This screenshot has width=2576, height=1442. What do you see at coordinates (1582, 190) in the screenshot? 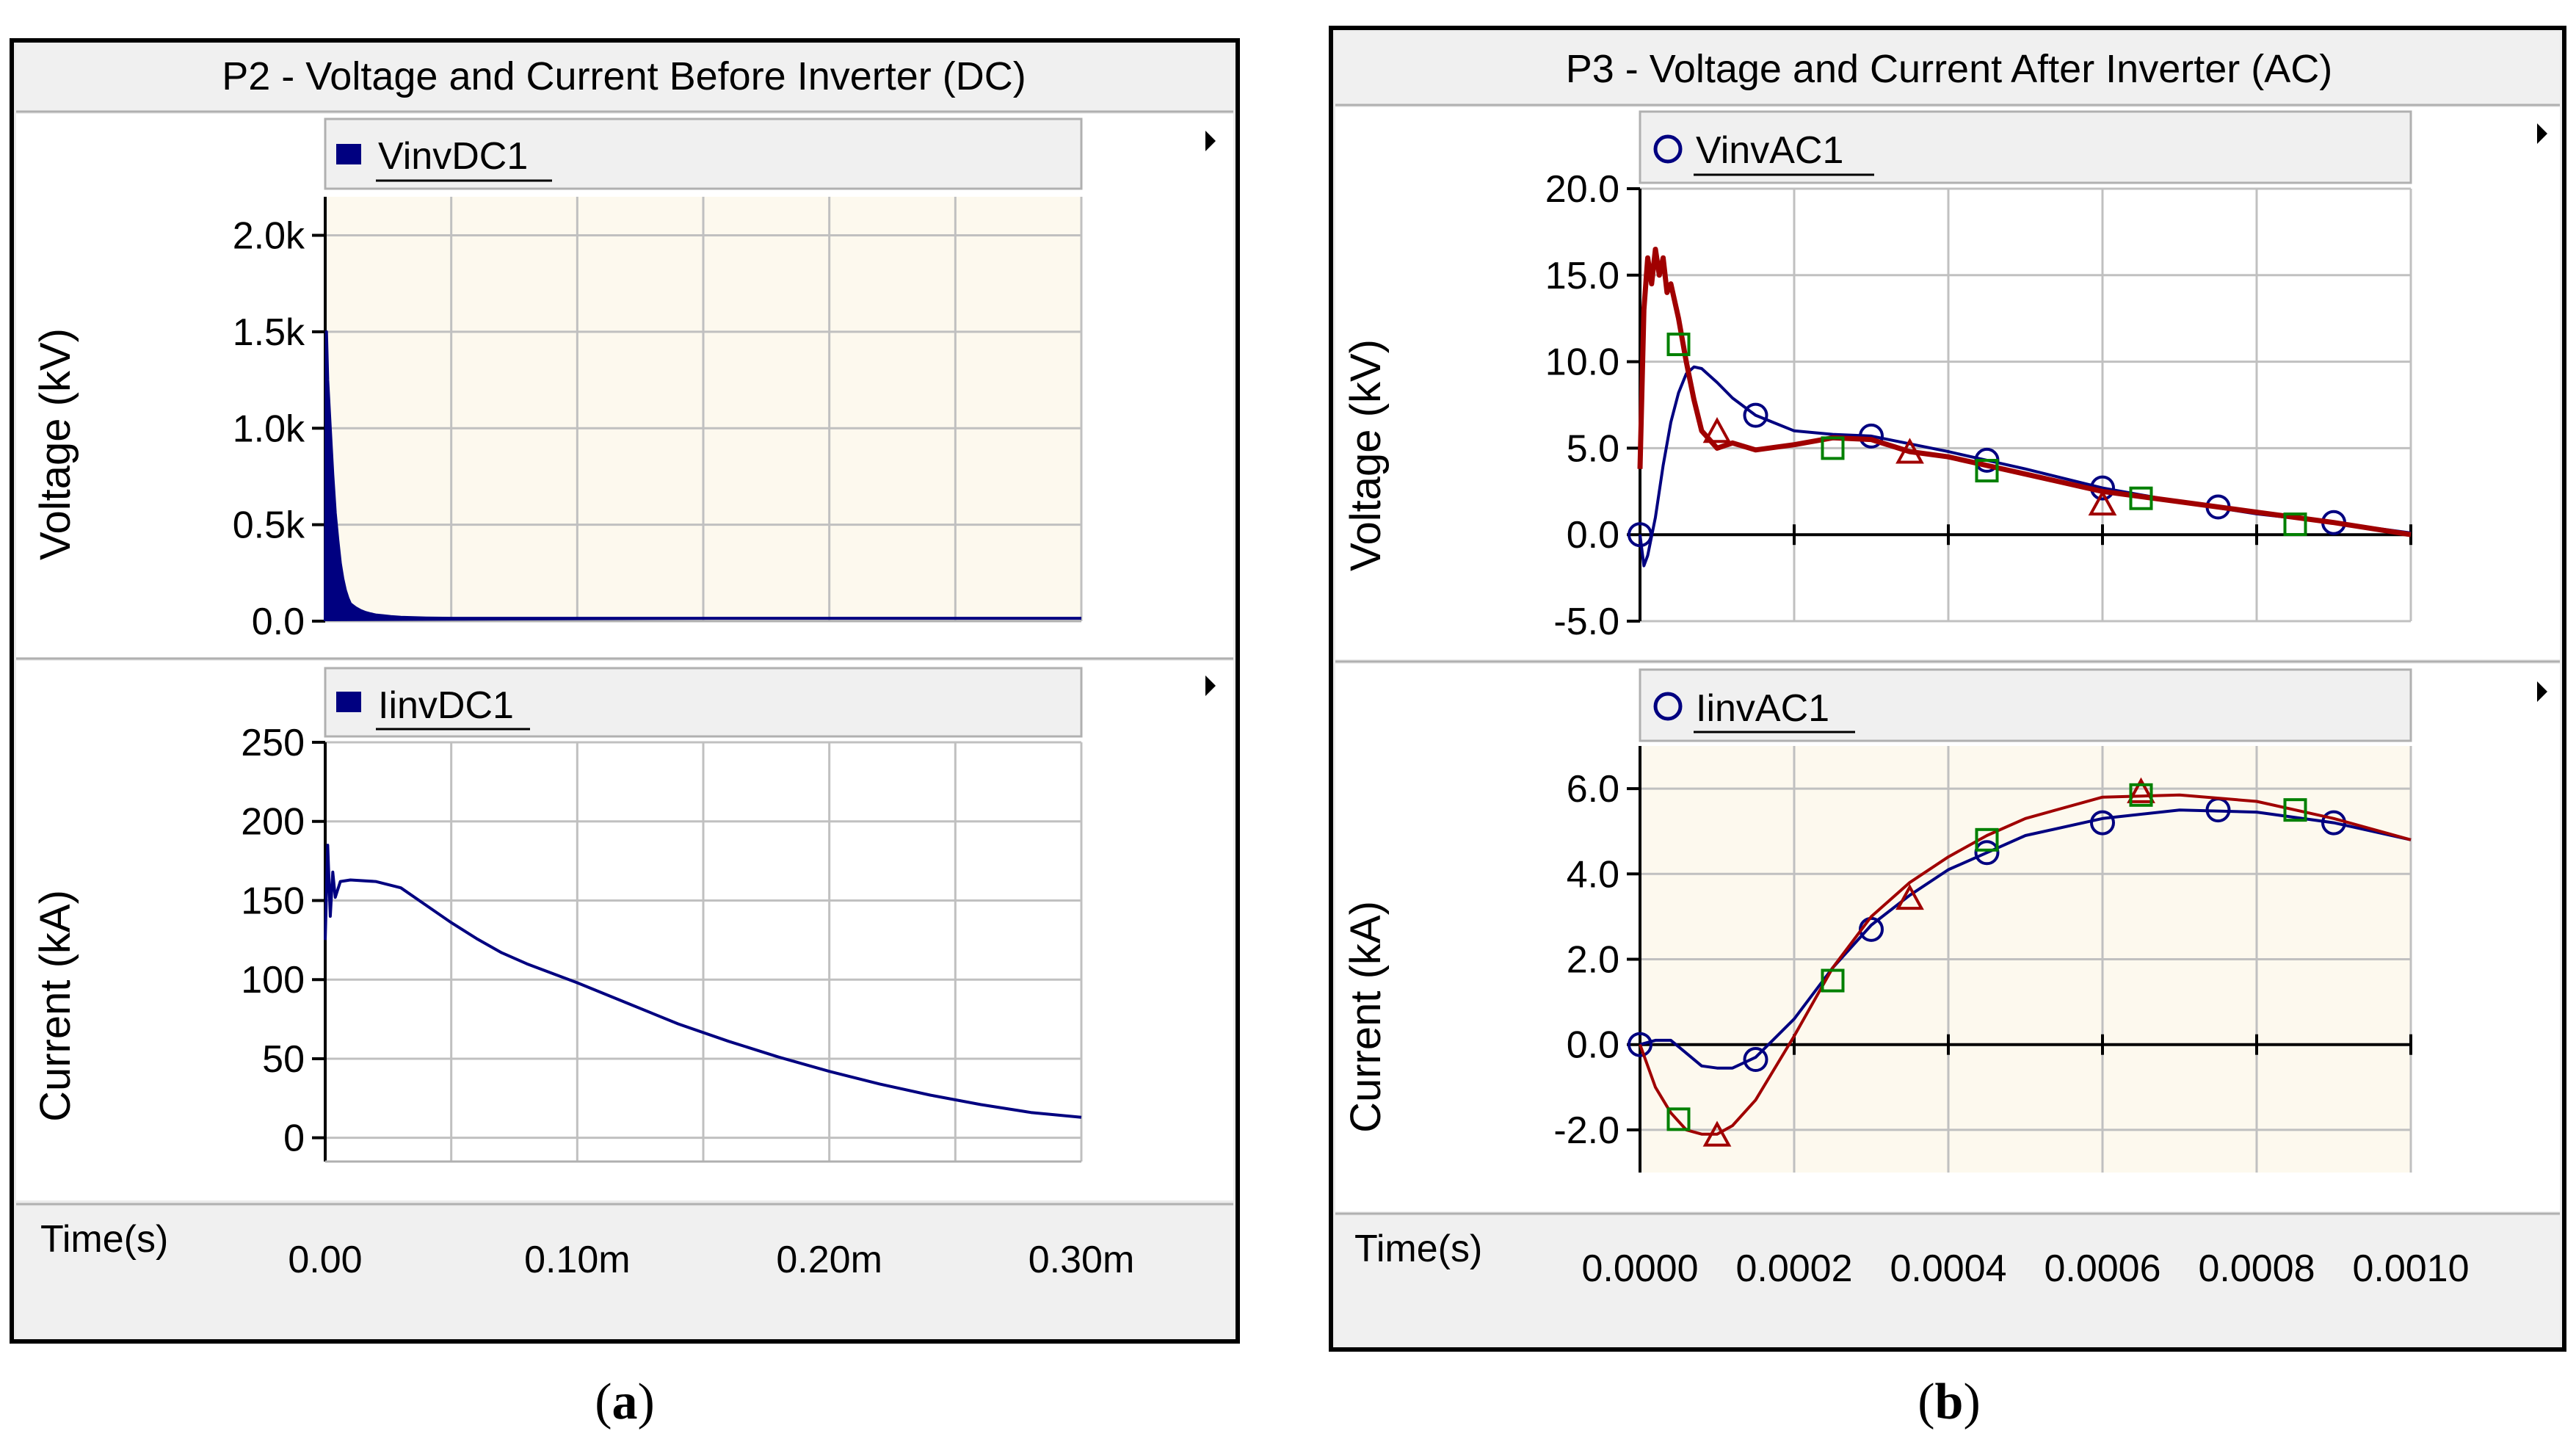
I see `y-tick-label: 20.0` at bounding box center [1582, 190].